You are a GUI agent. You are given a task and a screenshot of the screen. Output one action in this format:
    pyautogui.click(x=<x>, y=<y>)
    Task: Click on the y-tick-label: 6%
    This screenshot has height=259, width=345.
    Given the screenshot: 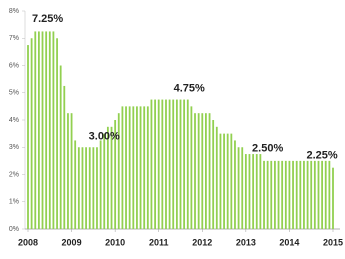 What is the action you would take?
    pyautogui.click(x=14, y=65)
    